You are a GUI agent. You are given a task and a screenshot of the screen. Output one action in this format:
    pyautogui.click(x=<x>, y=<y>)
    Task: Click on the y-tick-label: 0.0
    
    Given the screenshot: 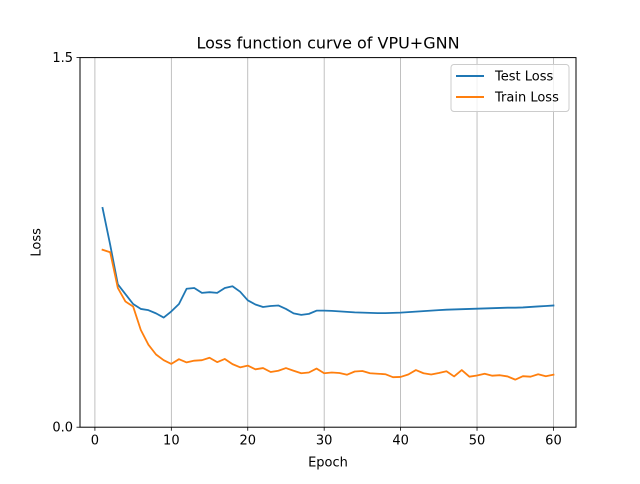 What is the action you would take?
    pyautogui.click(x=62, y=428)
    